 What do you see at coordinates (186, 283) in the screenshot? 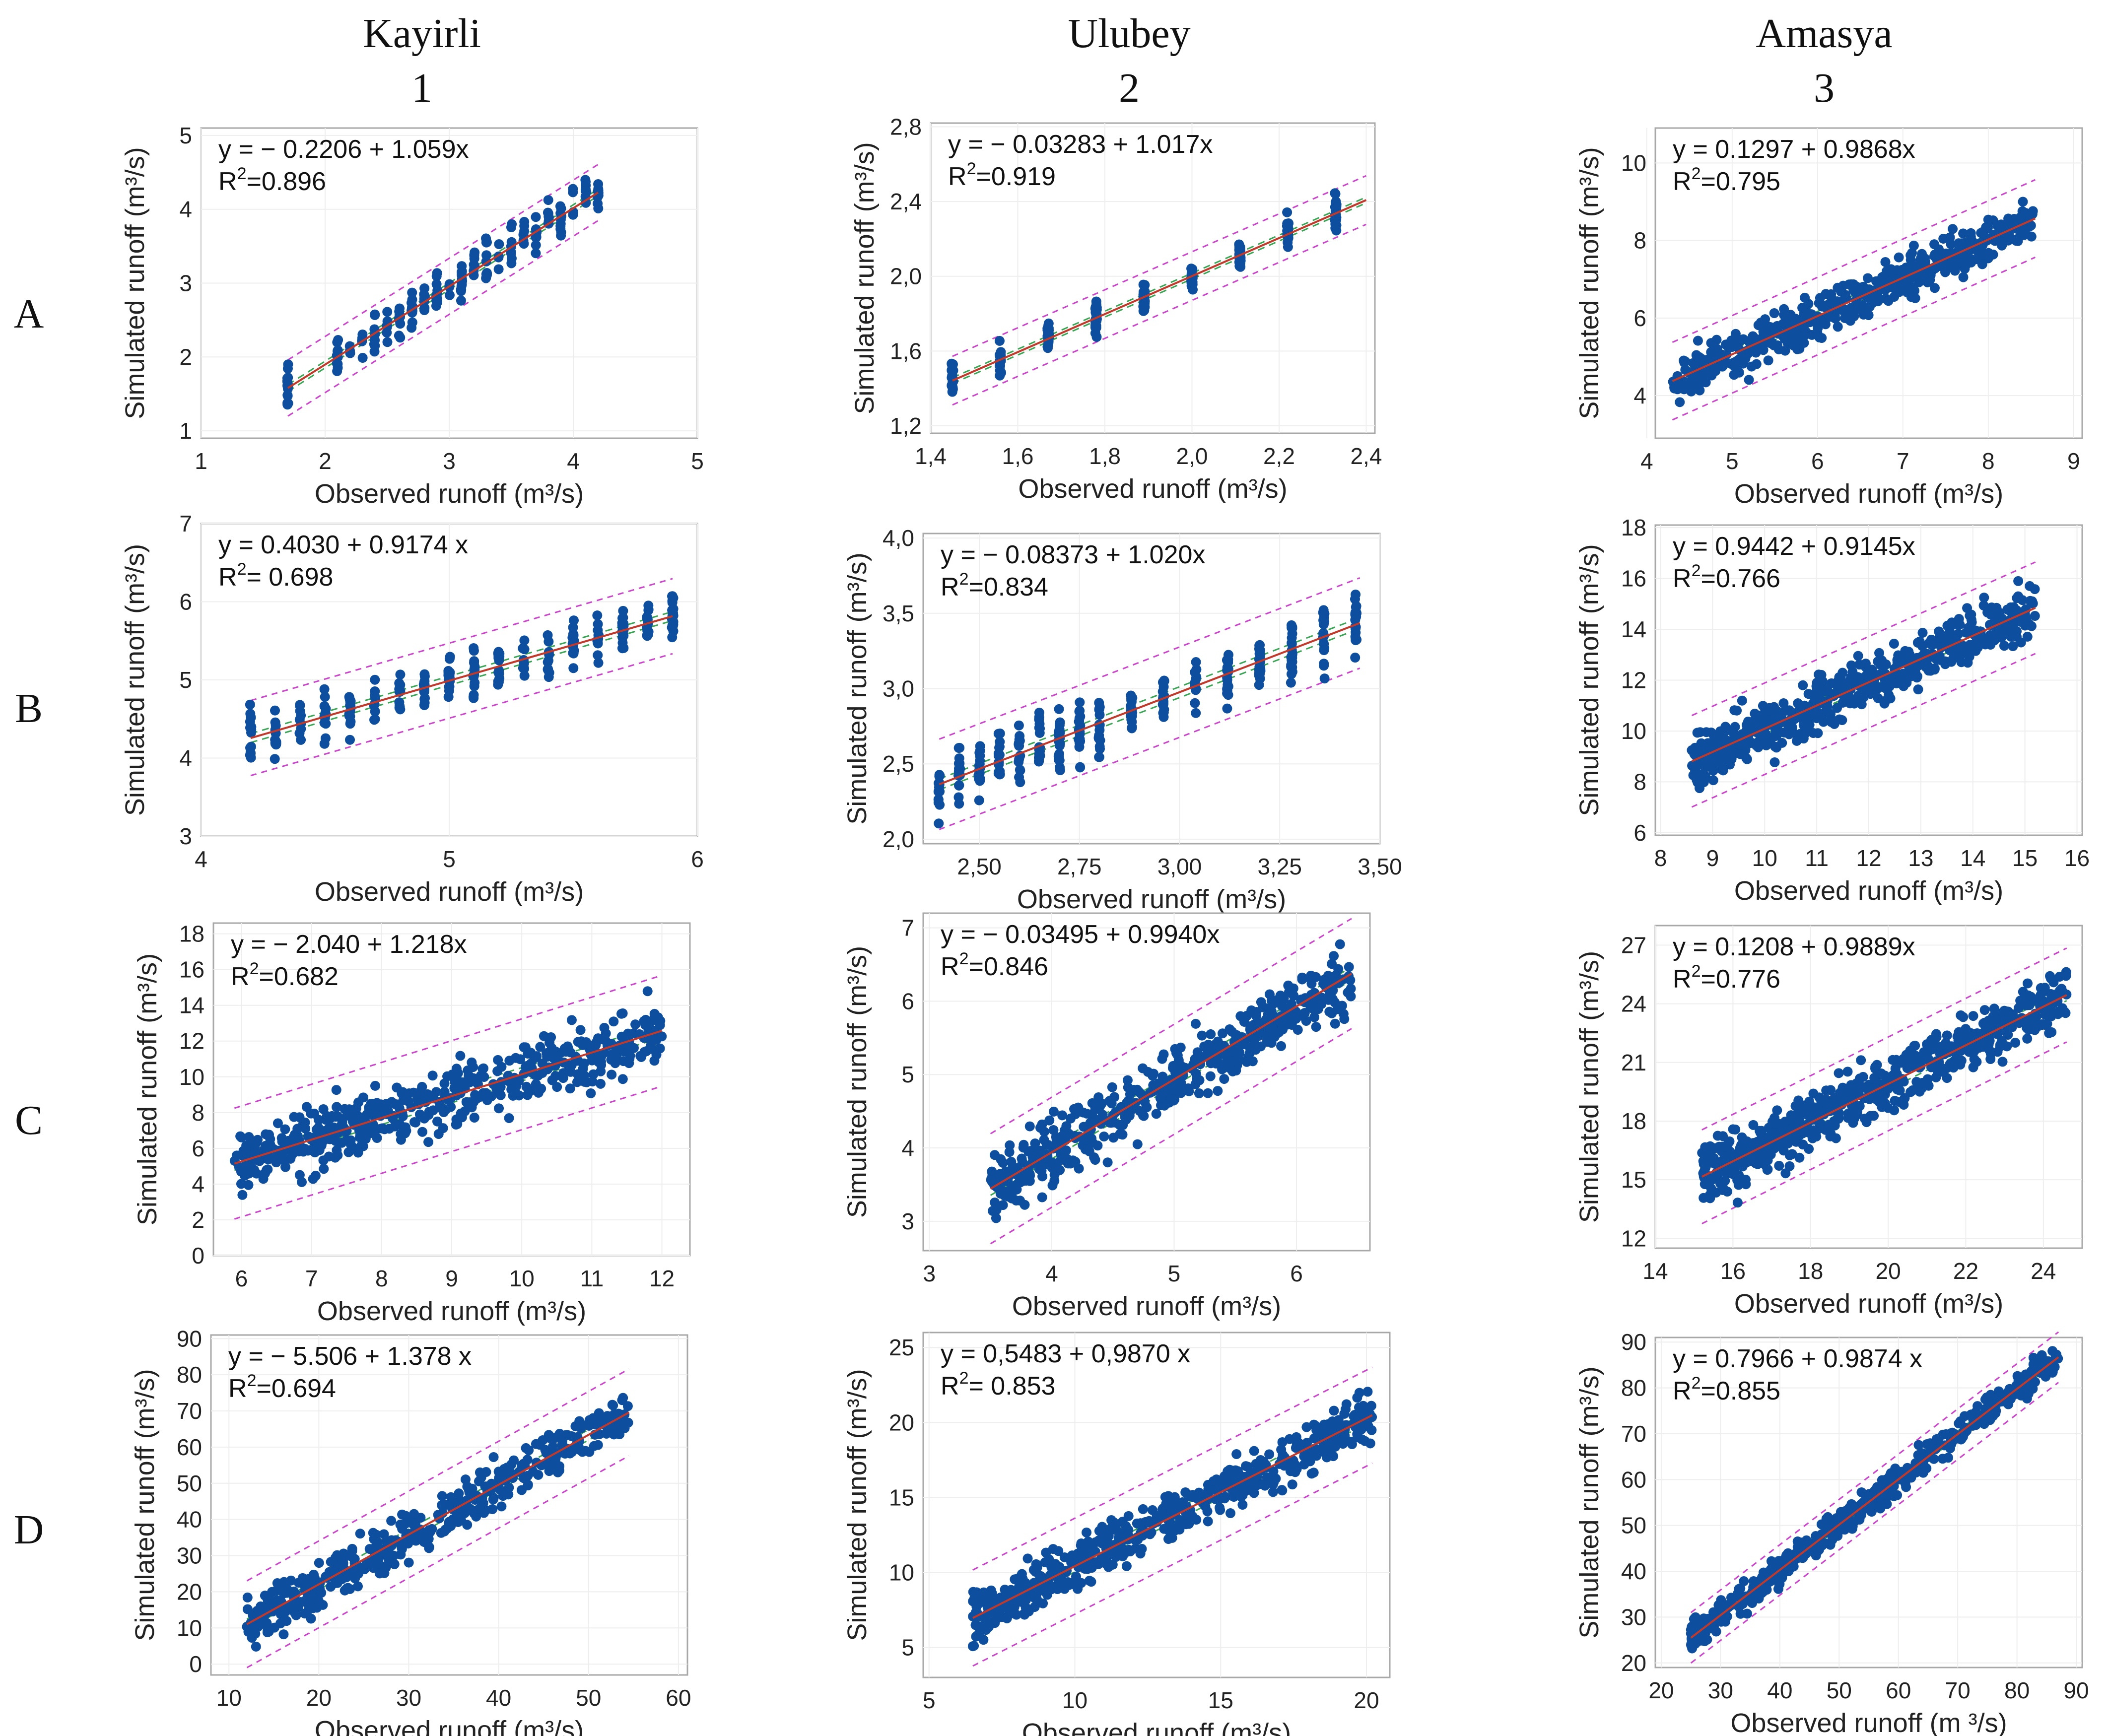
I see `y-tick-label: 3` at bounding box center [186, 283].